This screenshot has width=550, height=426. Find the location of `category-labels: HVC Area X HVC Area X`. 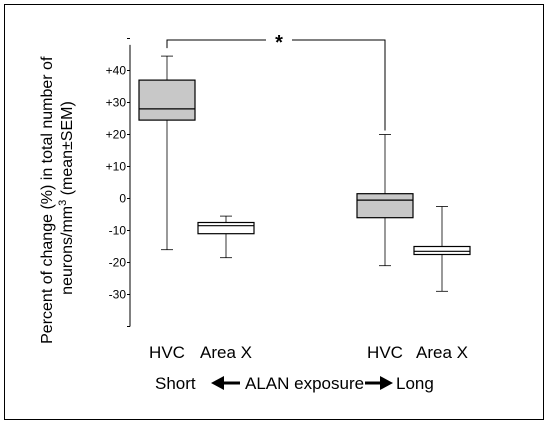

category-labels: HVC Area X HVC Area X is located at coordinates (308, 352).